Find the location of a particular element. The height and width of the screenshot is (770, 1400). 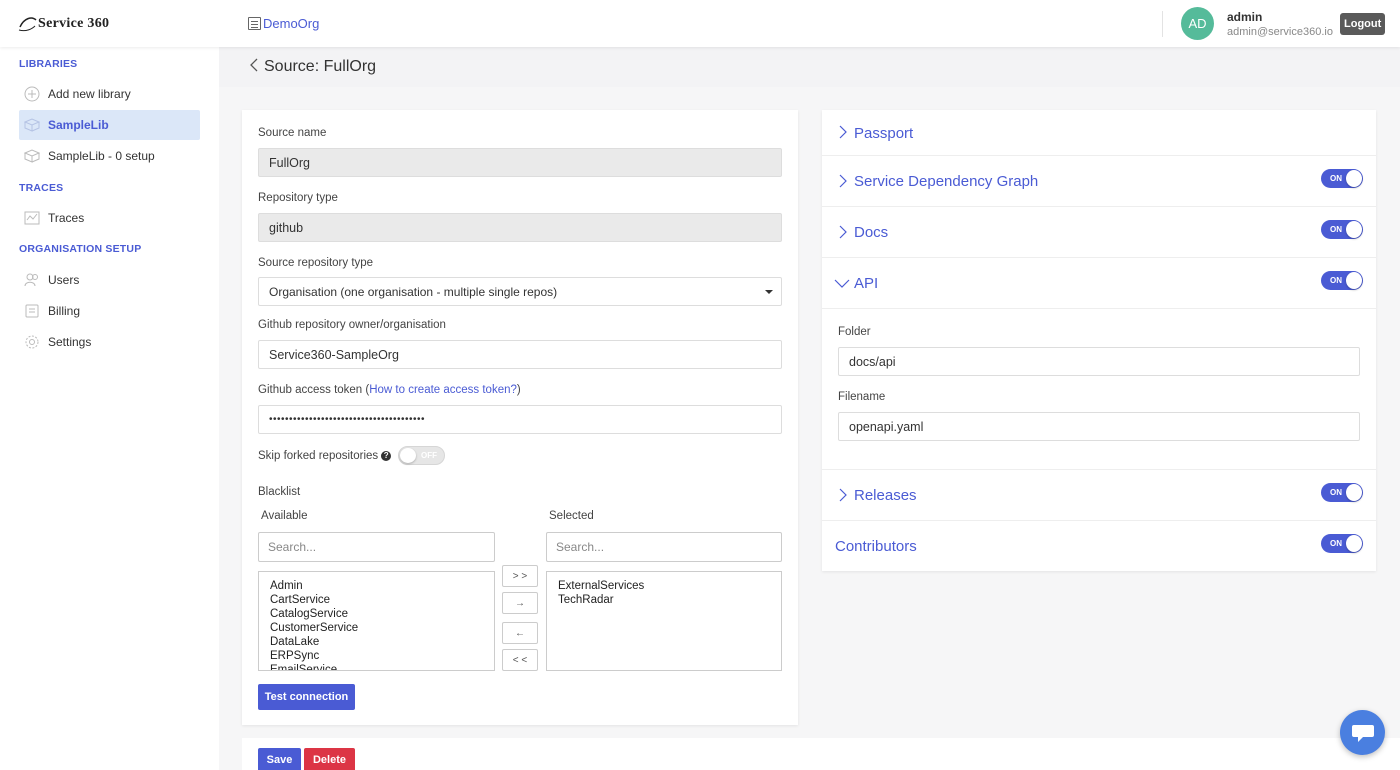

list-item: EmailService is located at coordinates (304, 667).